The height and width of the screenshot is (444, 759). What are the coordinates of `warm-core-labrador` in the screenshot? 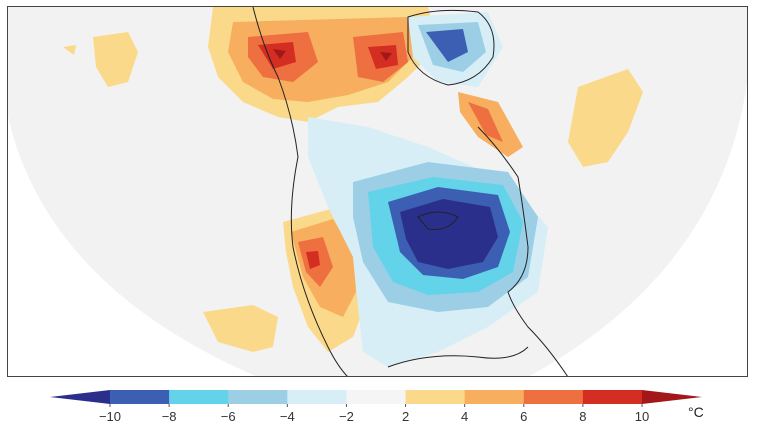 It's located at (485, 122).